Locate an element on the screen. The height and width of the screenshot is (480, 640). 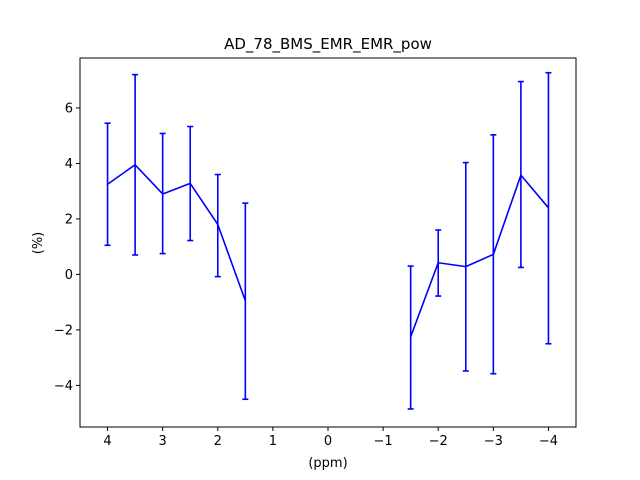
chart-title: AD_78_BMS_EMR_EMR_pow is located at coordinates (328, 44).